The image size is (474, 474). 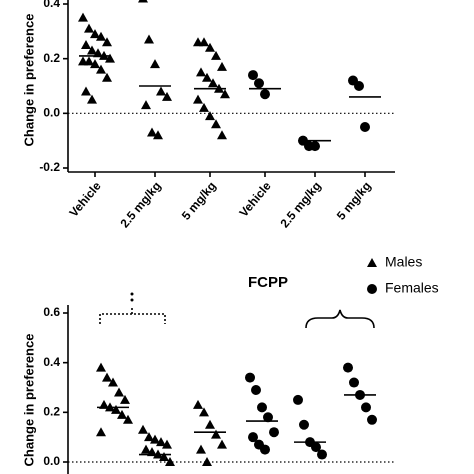 What do you see at coordinates (255, 199) in the screenshot?
I see `x-tick-label: Vehicle` at bounding box center [255, 199].